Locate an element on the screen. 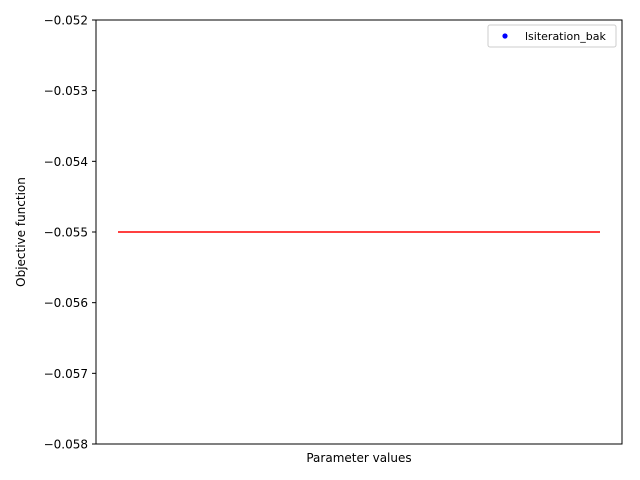 The image size is (640, 480). legend-box is located at coordinates (552, 36).